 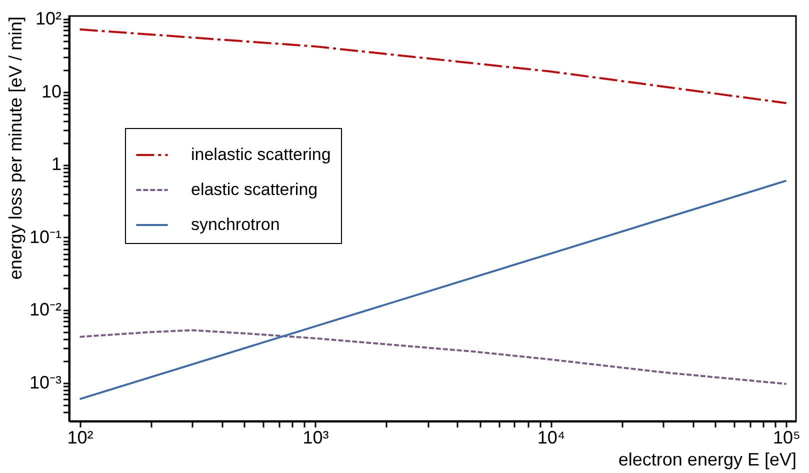 I want to click on x-tick-label: 10², so click(x=80, y=438).